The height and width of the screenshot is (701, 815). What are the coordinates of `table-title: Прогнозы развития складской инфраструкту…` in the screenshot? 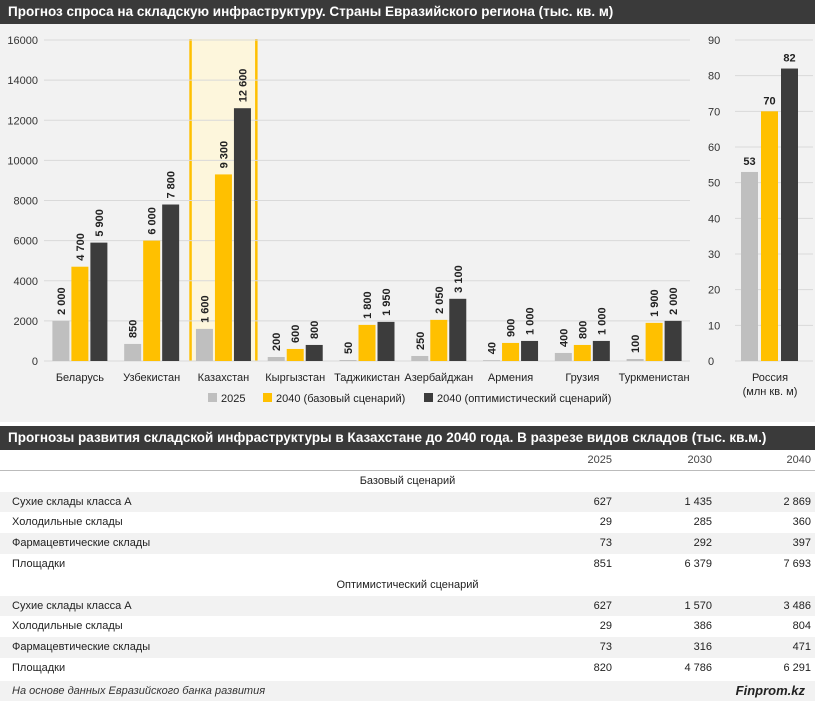 It's located at (407, 438).